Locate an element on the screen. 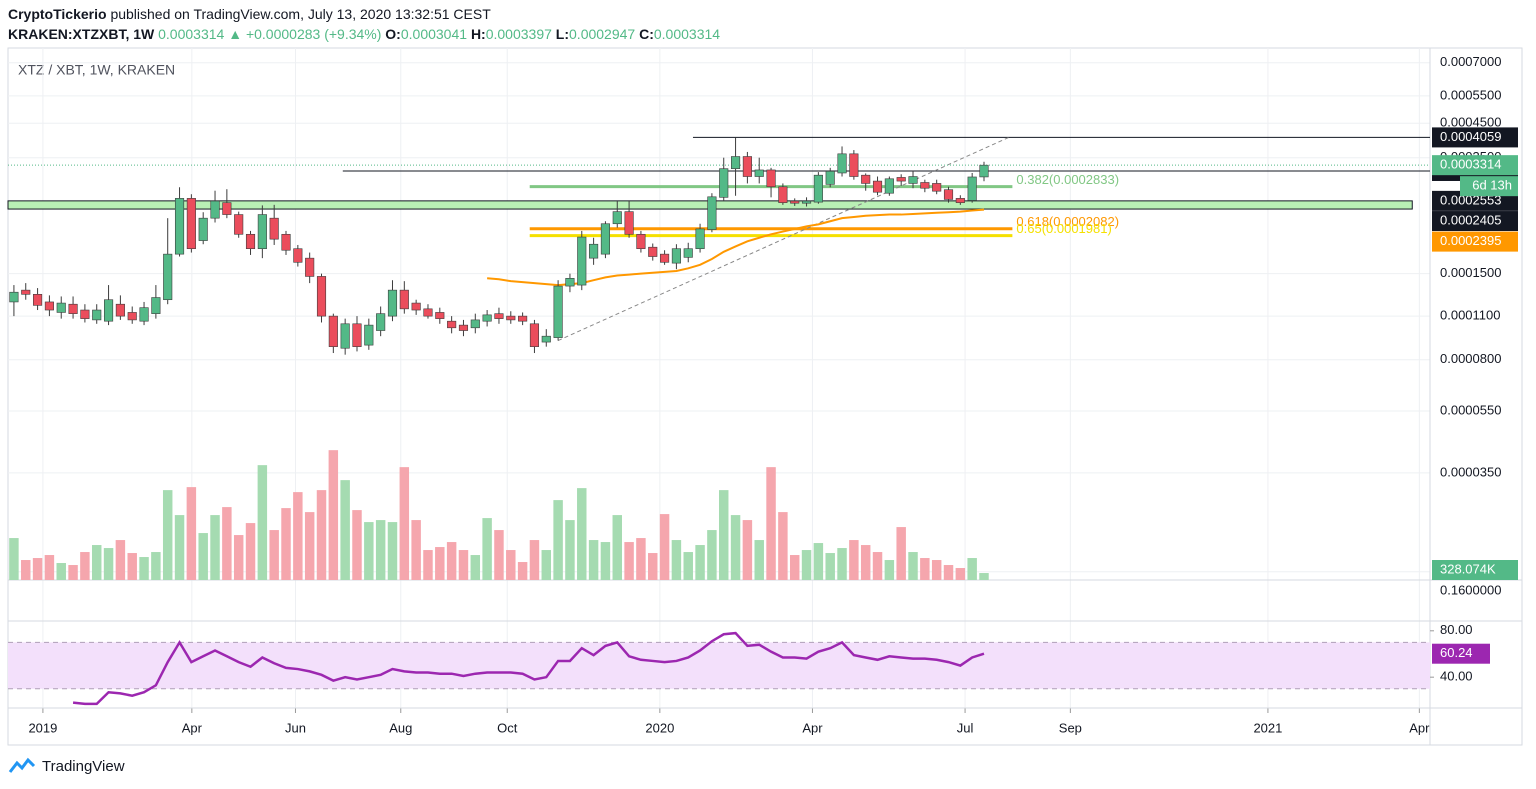 This screenshot has height=789, width=1536. y-tick-label: 0.0005500 is located at coordinates (1470, 94).